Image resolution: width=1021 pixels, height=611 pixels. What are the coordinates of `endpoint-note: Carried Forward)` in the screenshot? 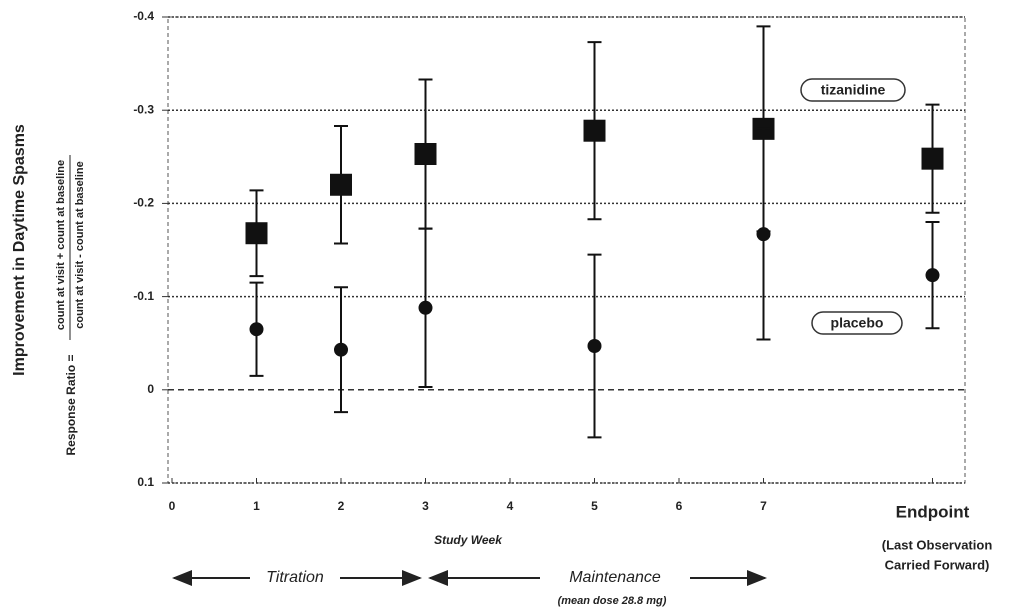 It's located at (937, 564).